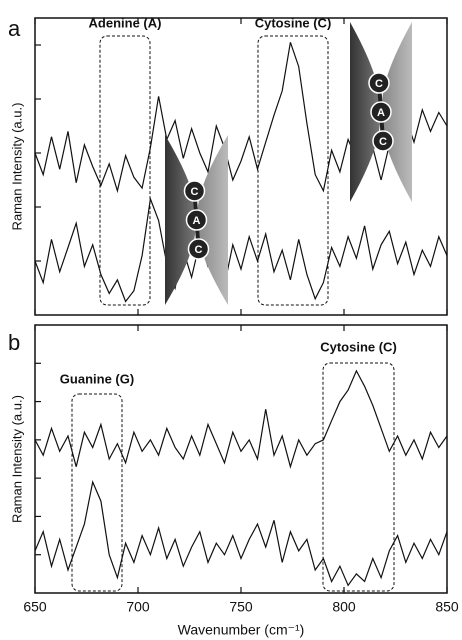 Image resolution: width=462 pixels, height=640 pixels. What do you see at coordinates (344, 607) in the screenshot?
I see `x-tick-label: 800` at bounding box center [344, 607].